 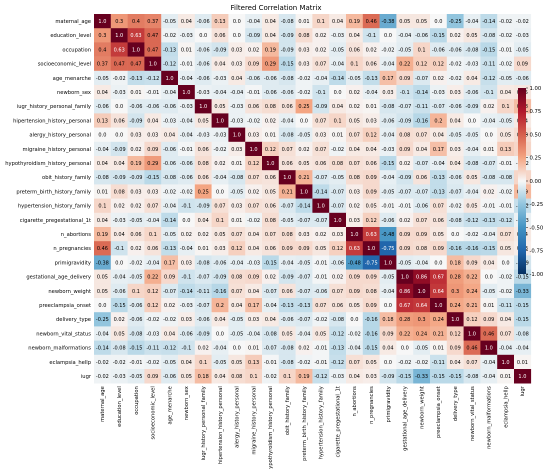 What do you see at coordinates (505, 36) in the screenshot?
I see `cell-value-label: -0.02` at bounding box center [505, 36].